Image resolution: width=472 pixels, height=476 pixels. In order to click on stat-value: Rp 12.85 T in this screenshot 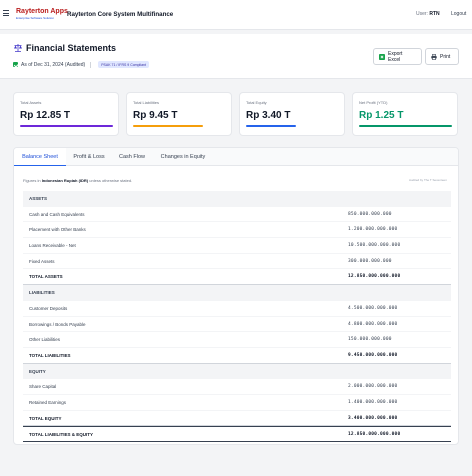, I will do `click(45, 115)`.